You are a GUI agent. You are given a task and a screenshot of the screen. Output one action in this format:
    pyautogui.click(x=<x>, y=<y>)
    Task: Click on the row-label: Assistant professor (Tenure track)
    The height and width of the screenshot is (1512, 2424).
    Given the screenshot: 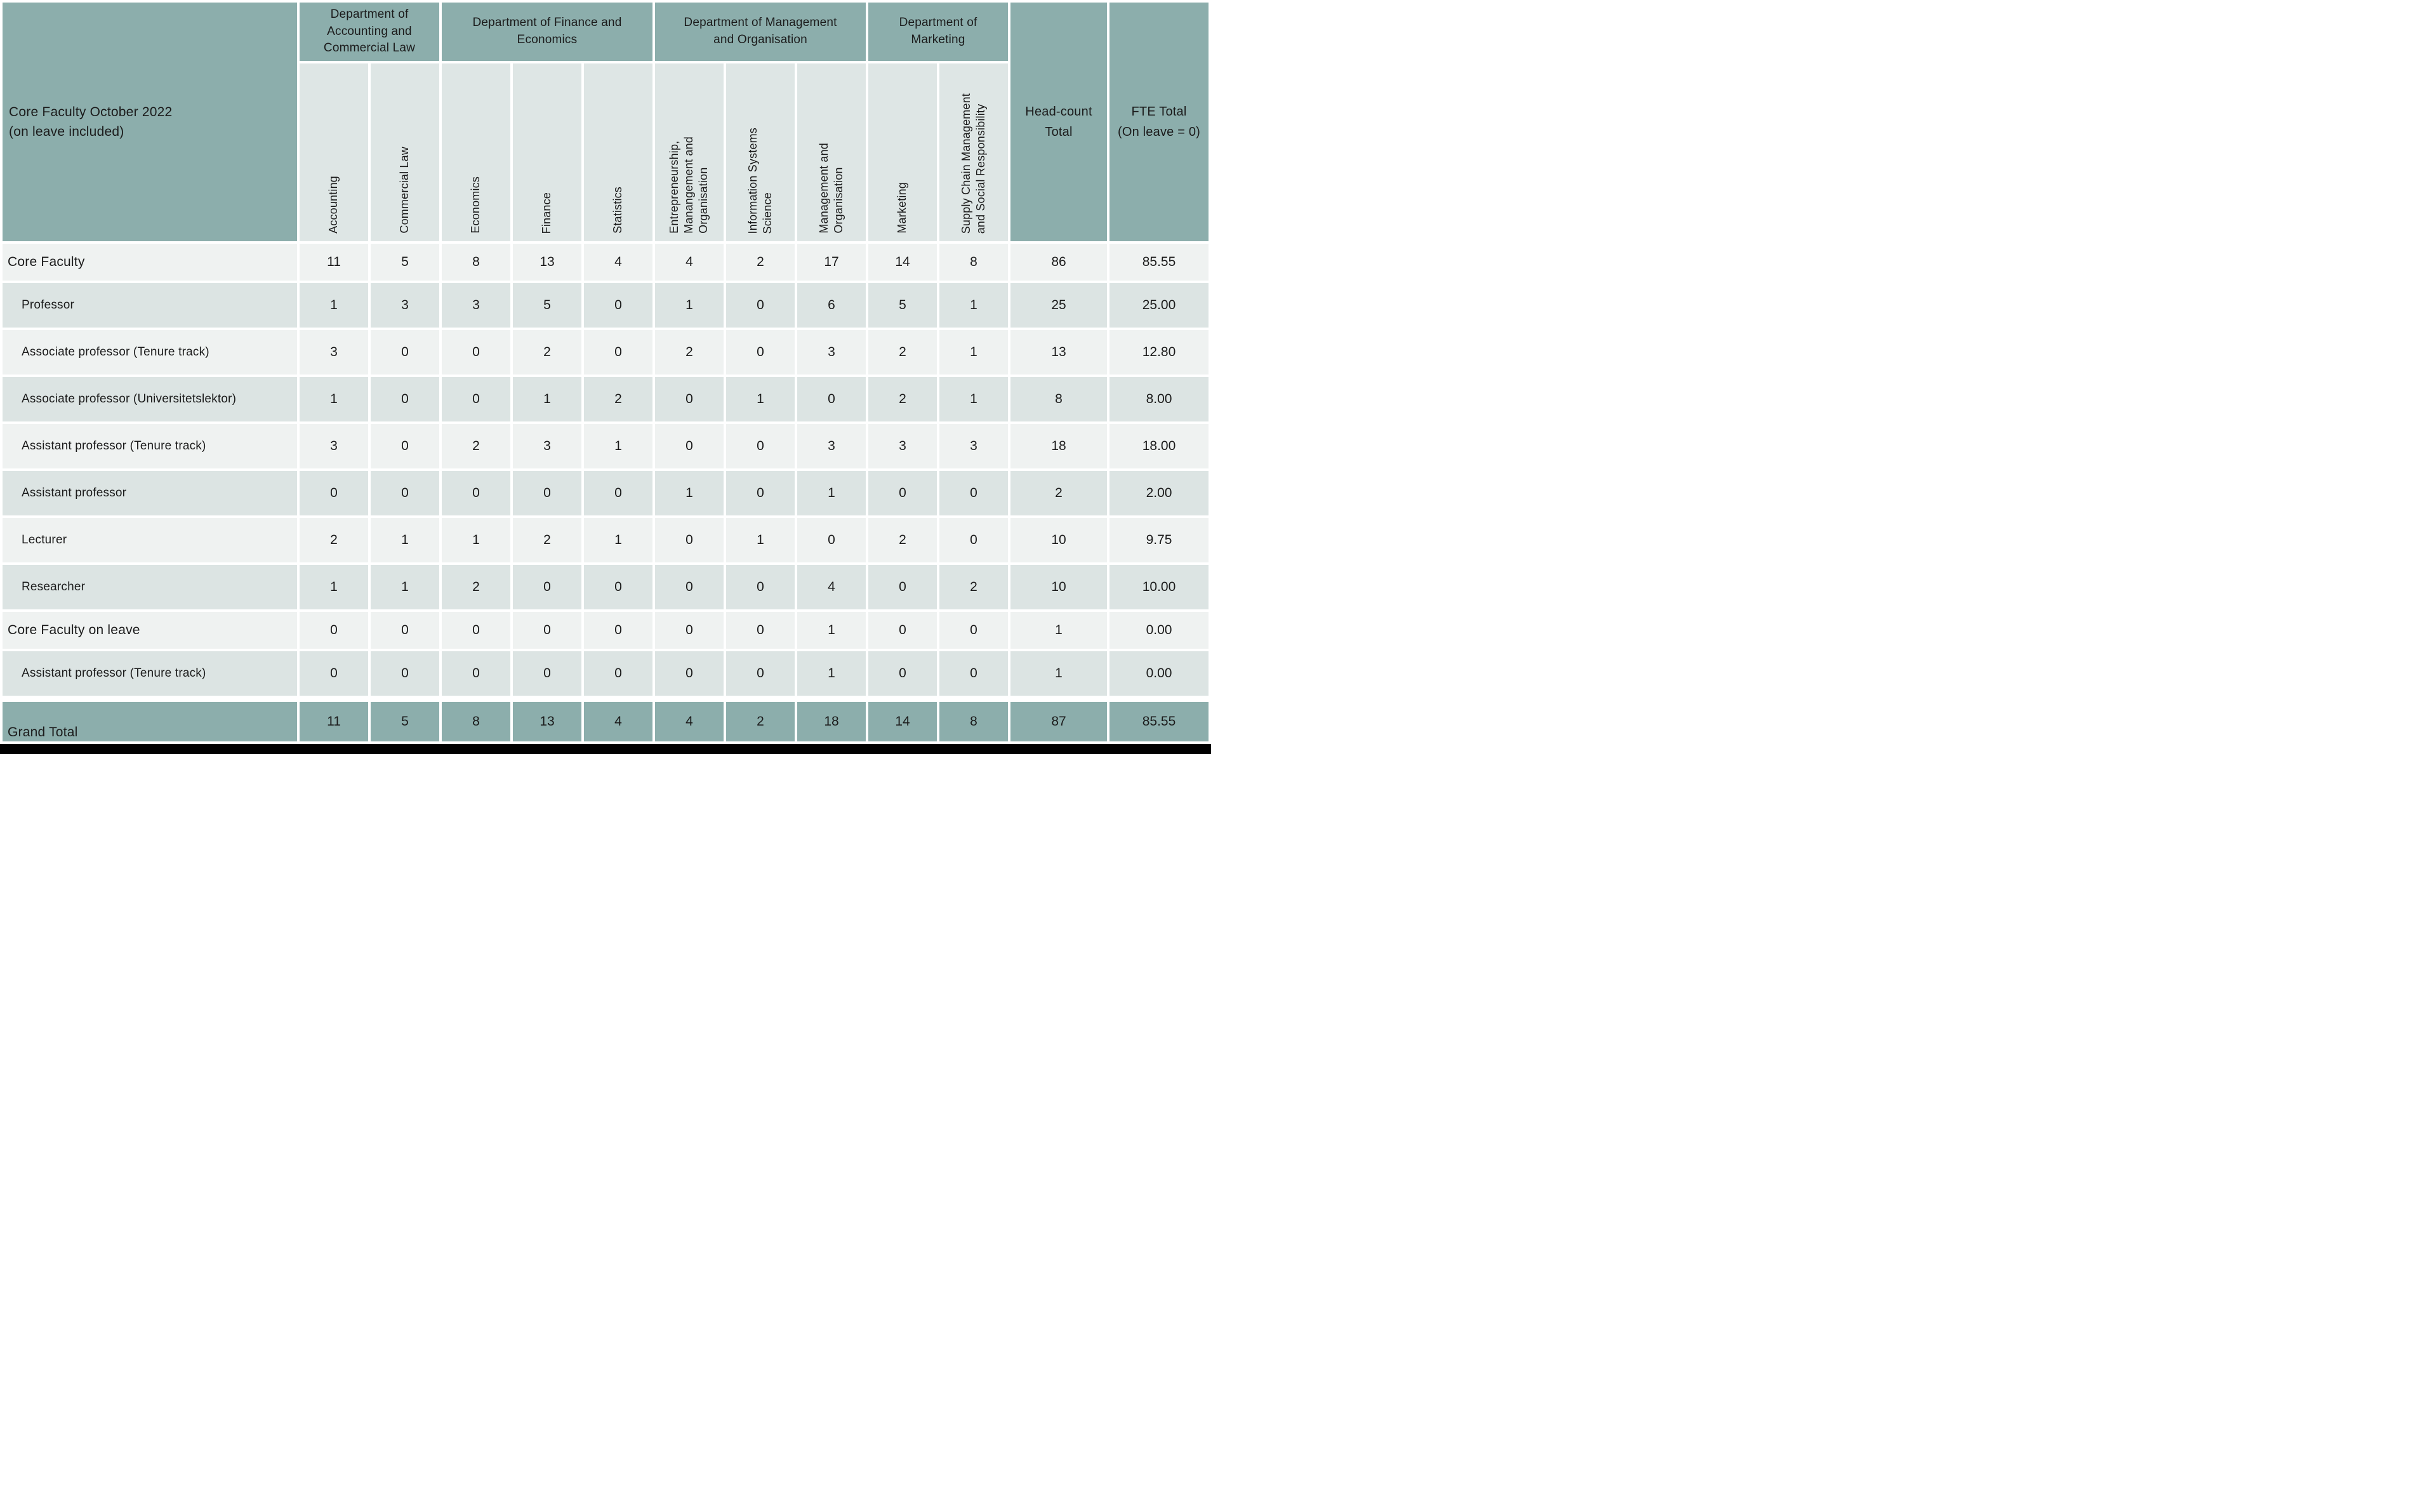 What is the action you would take?
    pyautogui.click(x=150, y=446)
    